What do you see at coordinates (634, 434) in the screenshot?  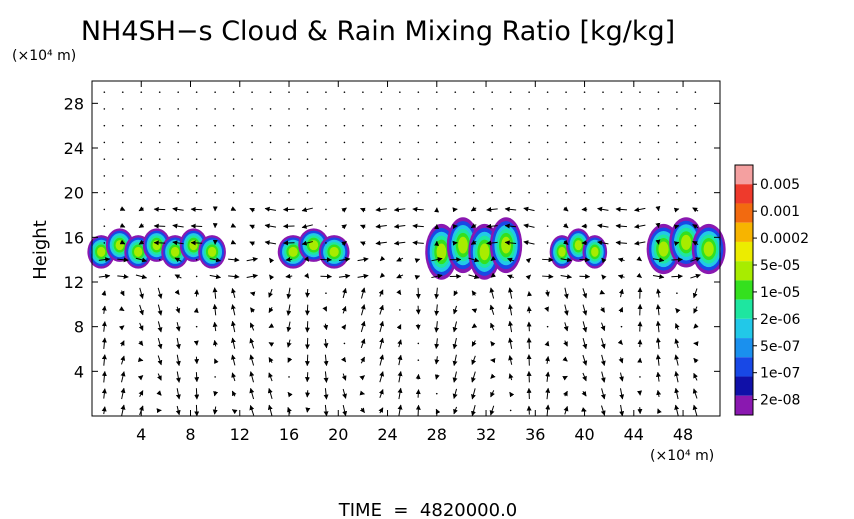 I see `x-tick-label: 44` at bounding box center [634, 434].